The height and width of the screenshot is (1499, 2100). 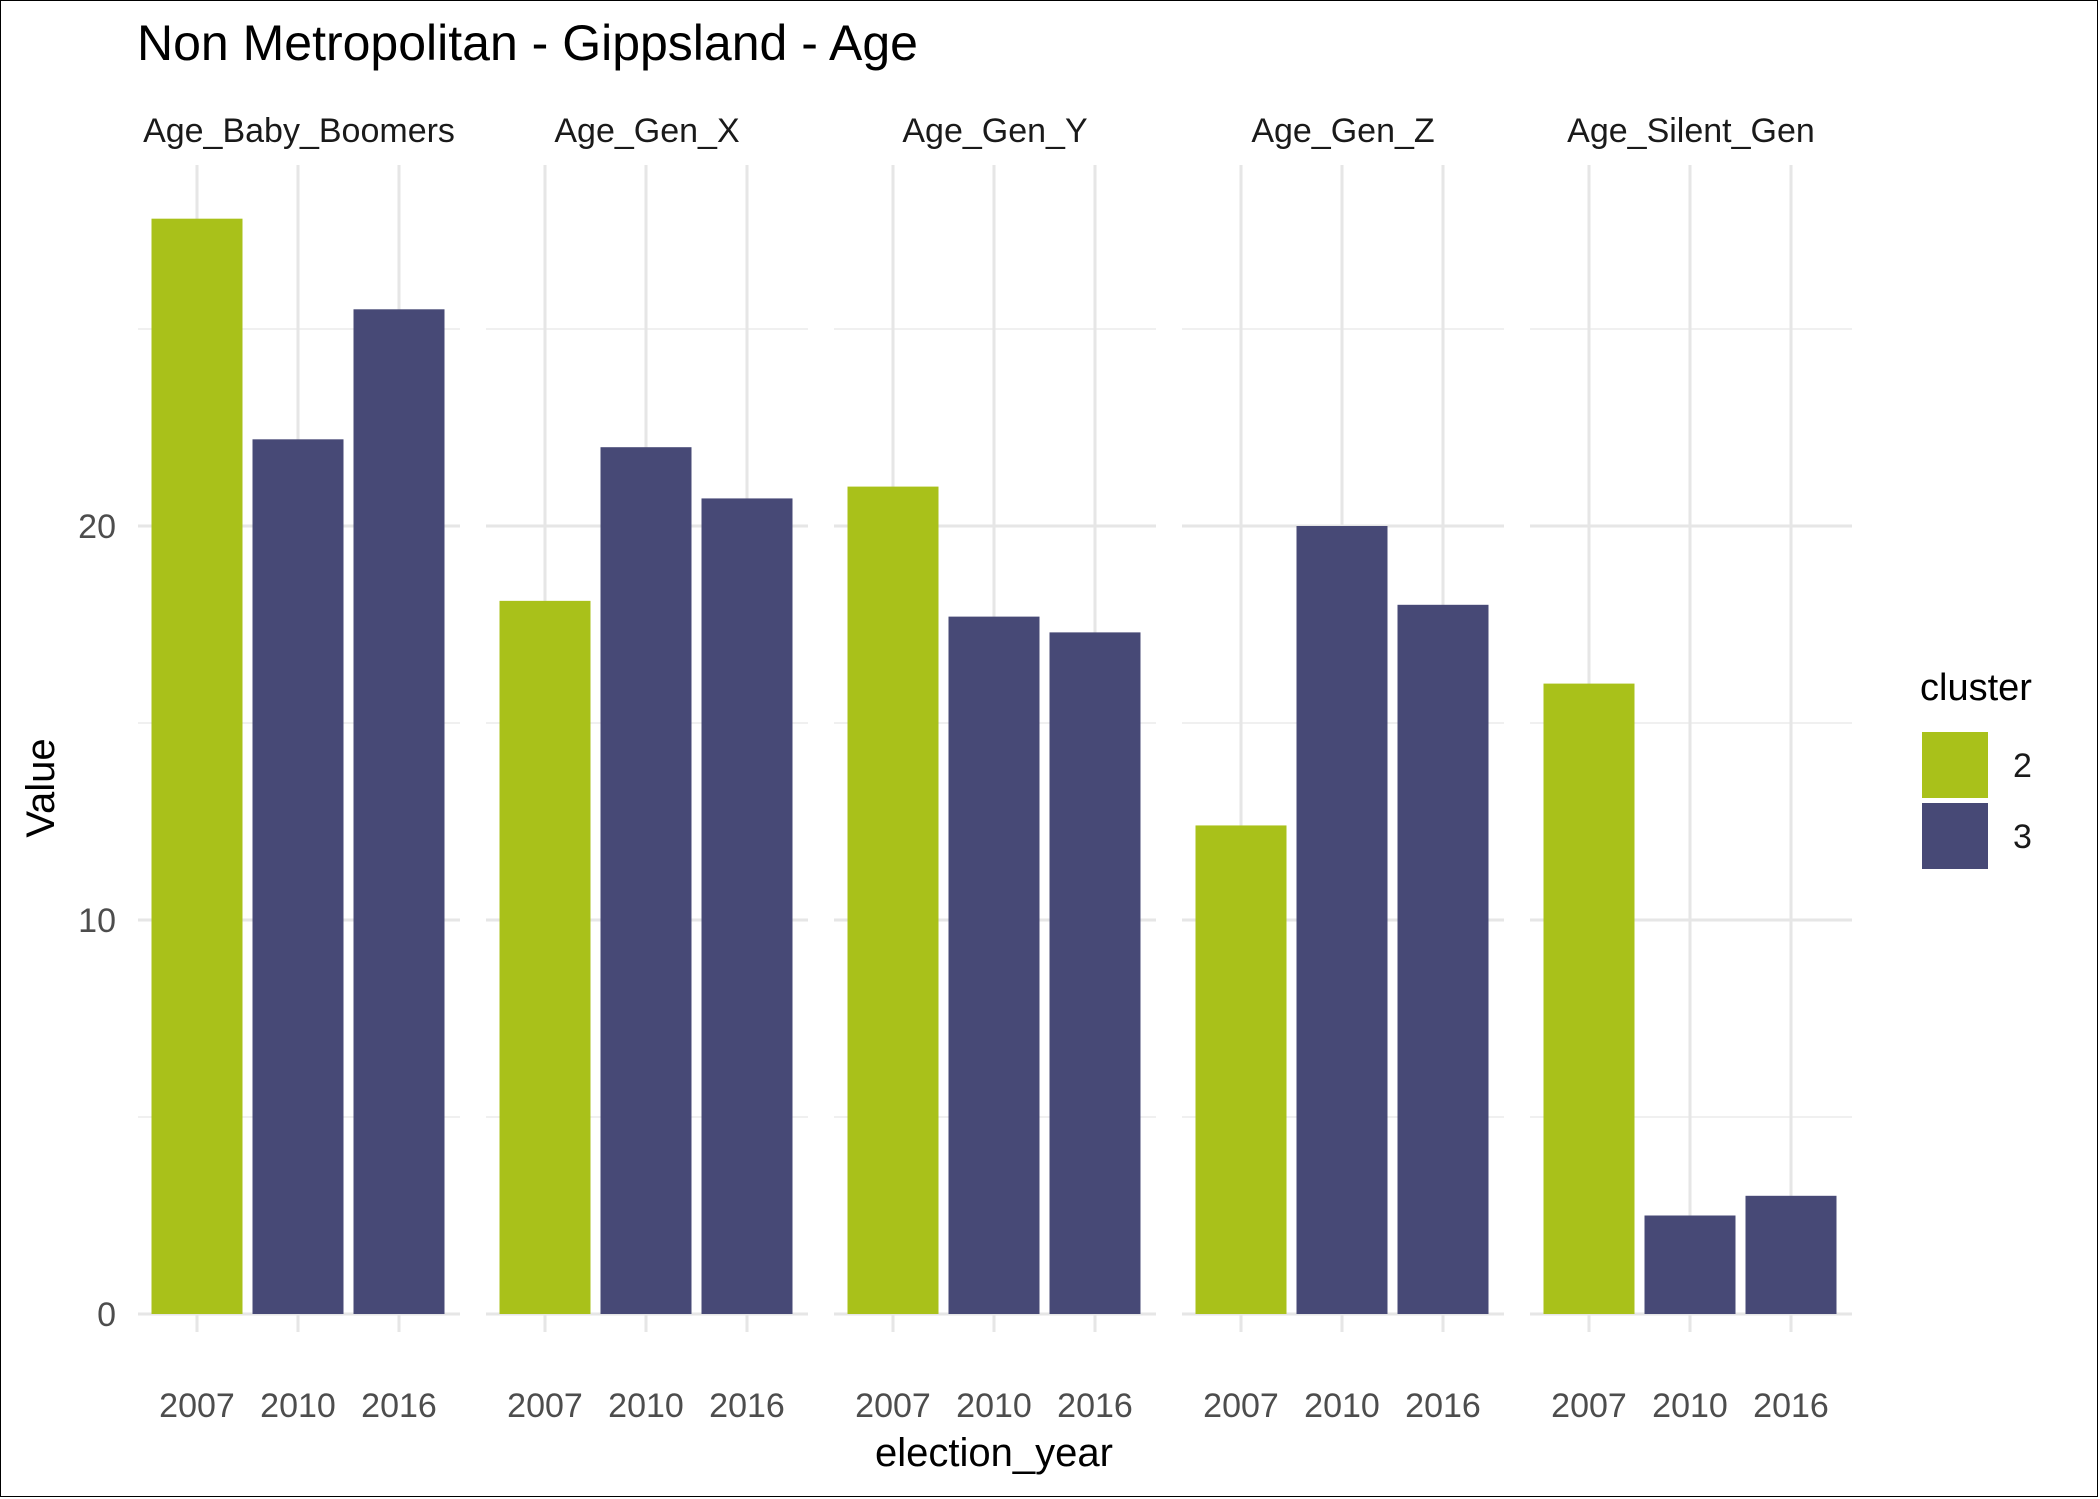 I want to click on bar-age-gen-x-2007, so click(x=545, y=957).